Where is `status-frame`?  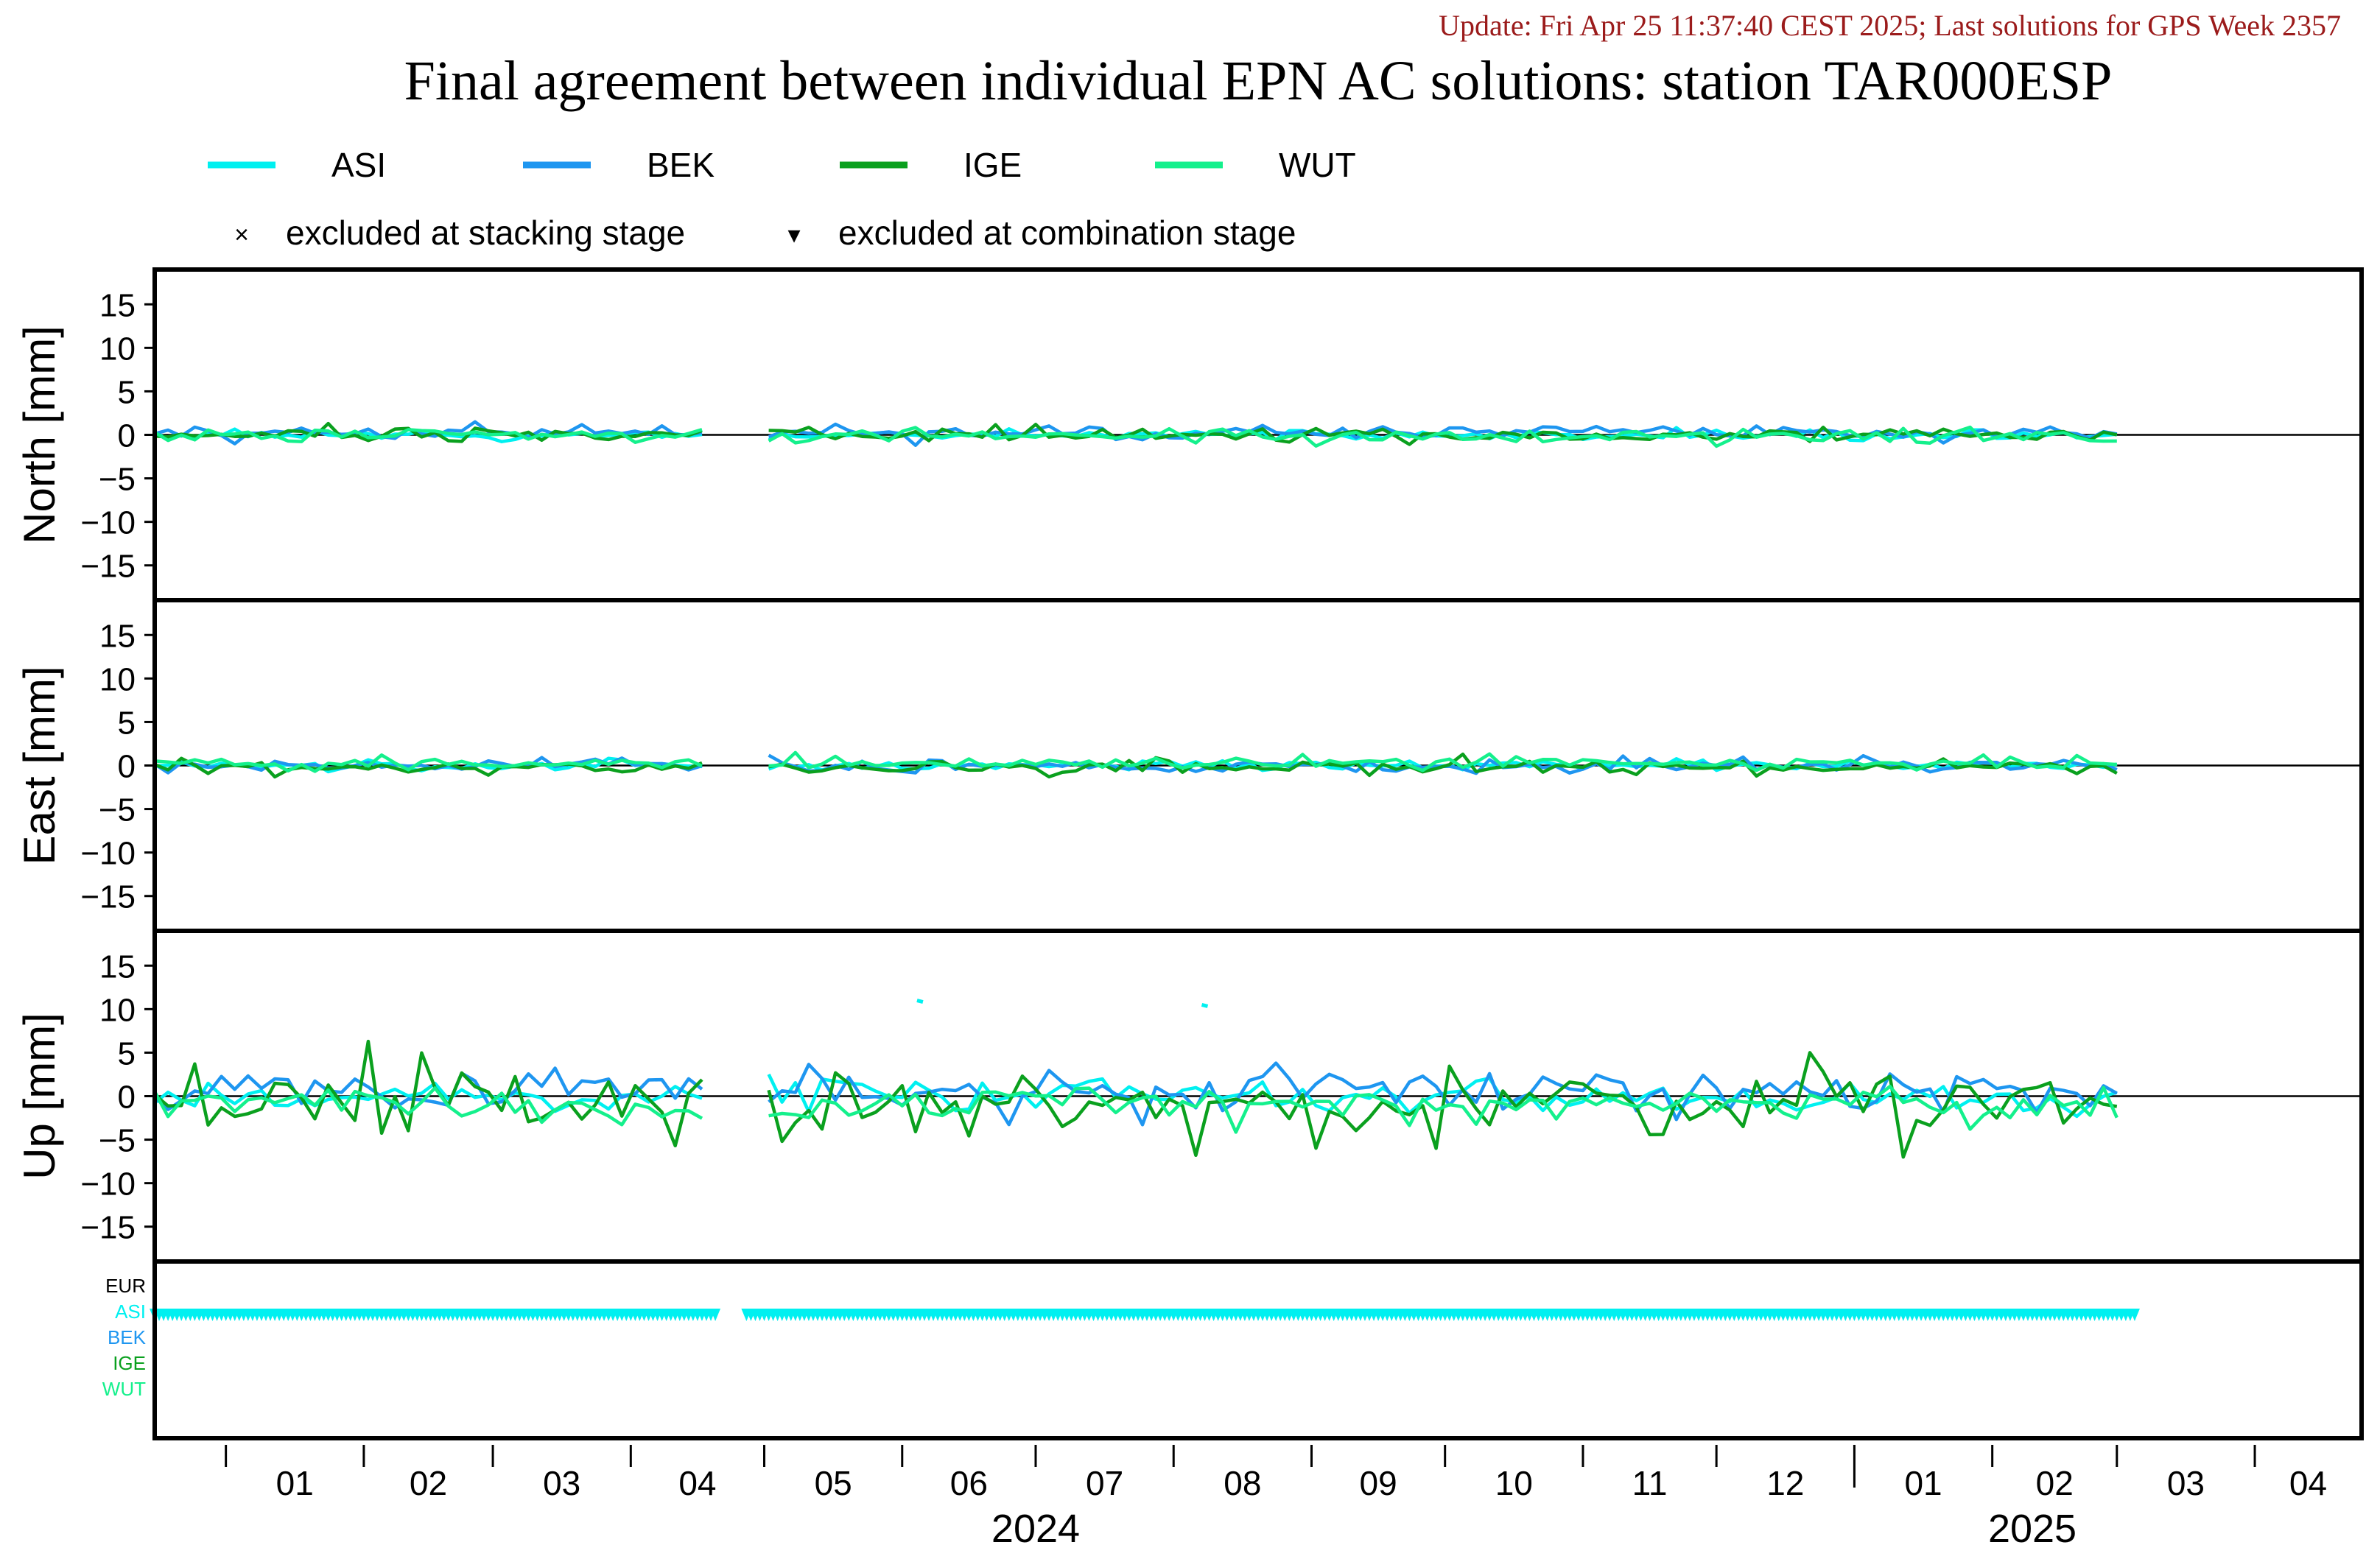
status-frame is located at coordinates (1258, 1349).